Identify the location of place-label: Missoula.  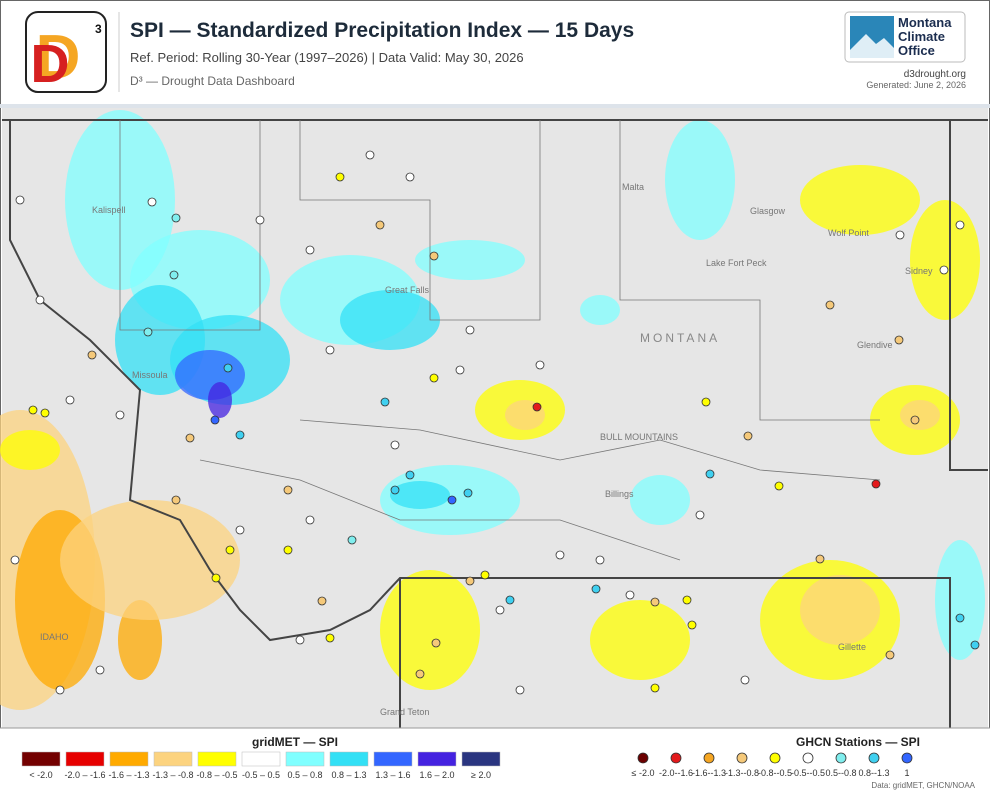
(150, 375).